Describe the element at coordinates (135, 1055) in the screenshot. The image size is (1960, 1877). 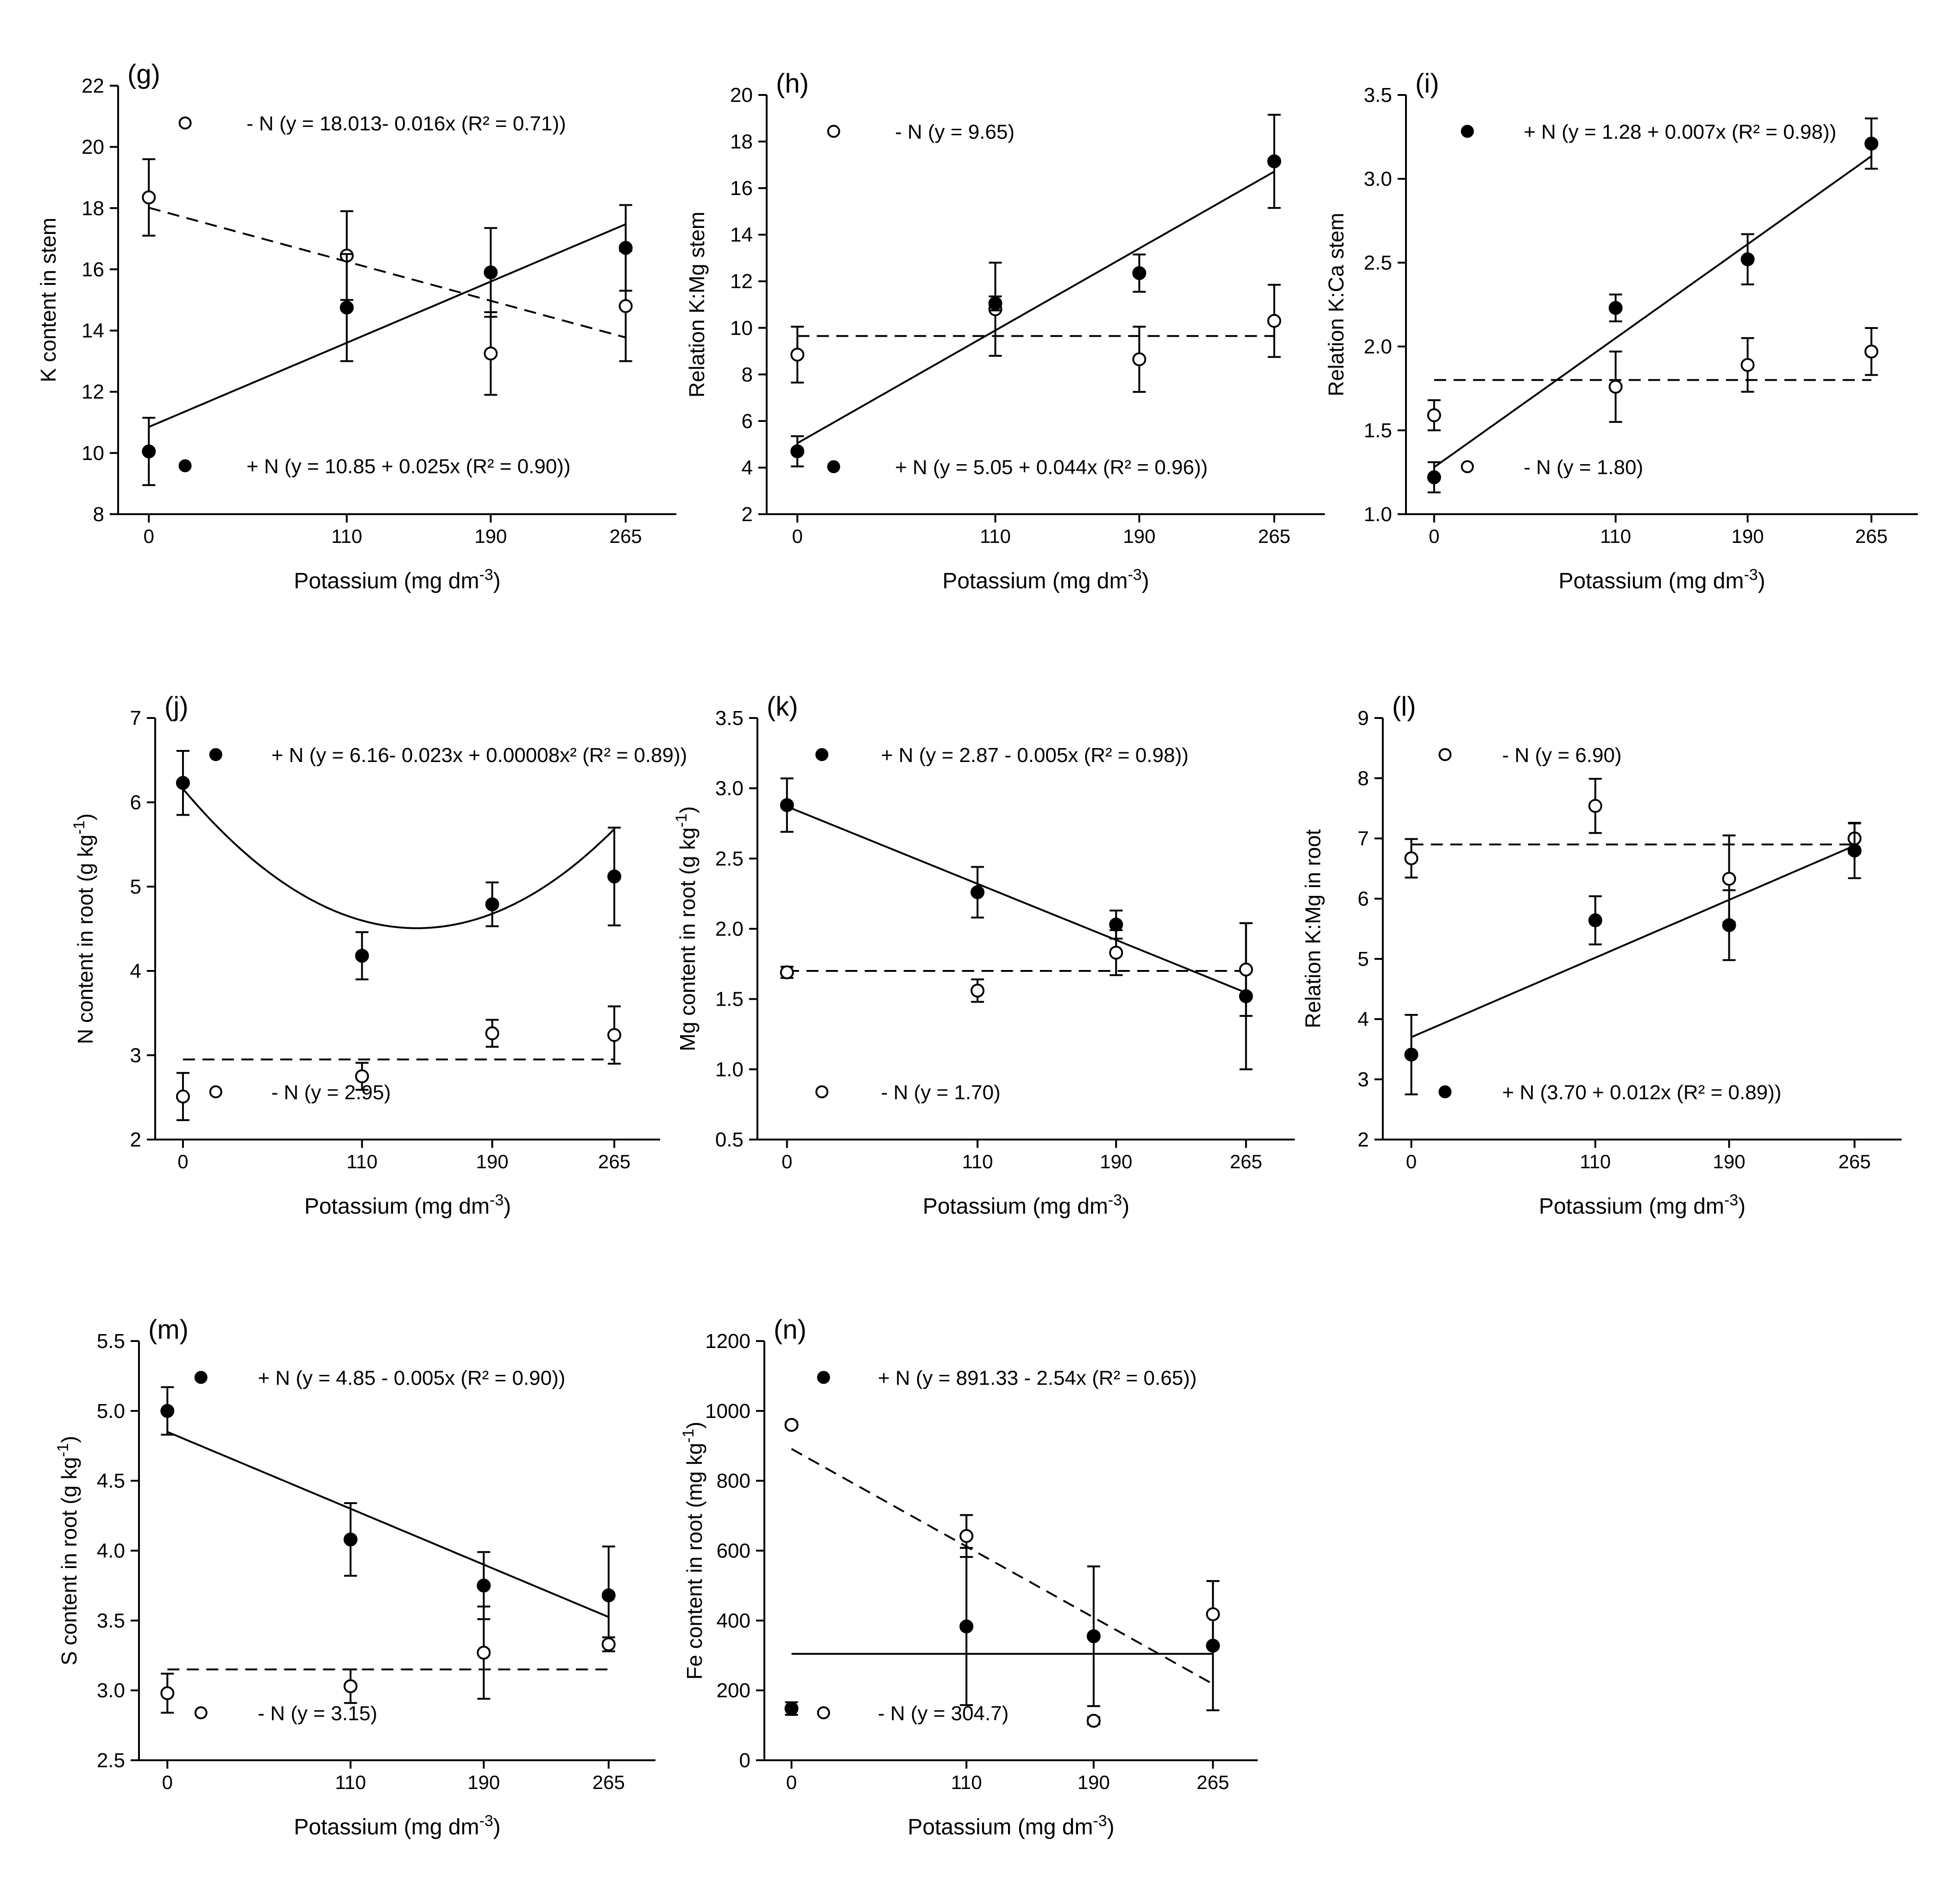
I see `y-tick-label: 3` at that location.